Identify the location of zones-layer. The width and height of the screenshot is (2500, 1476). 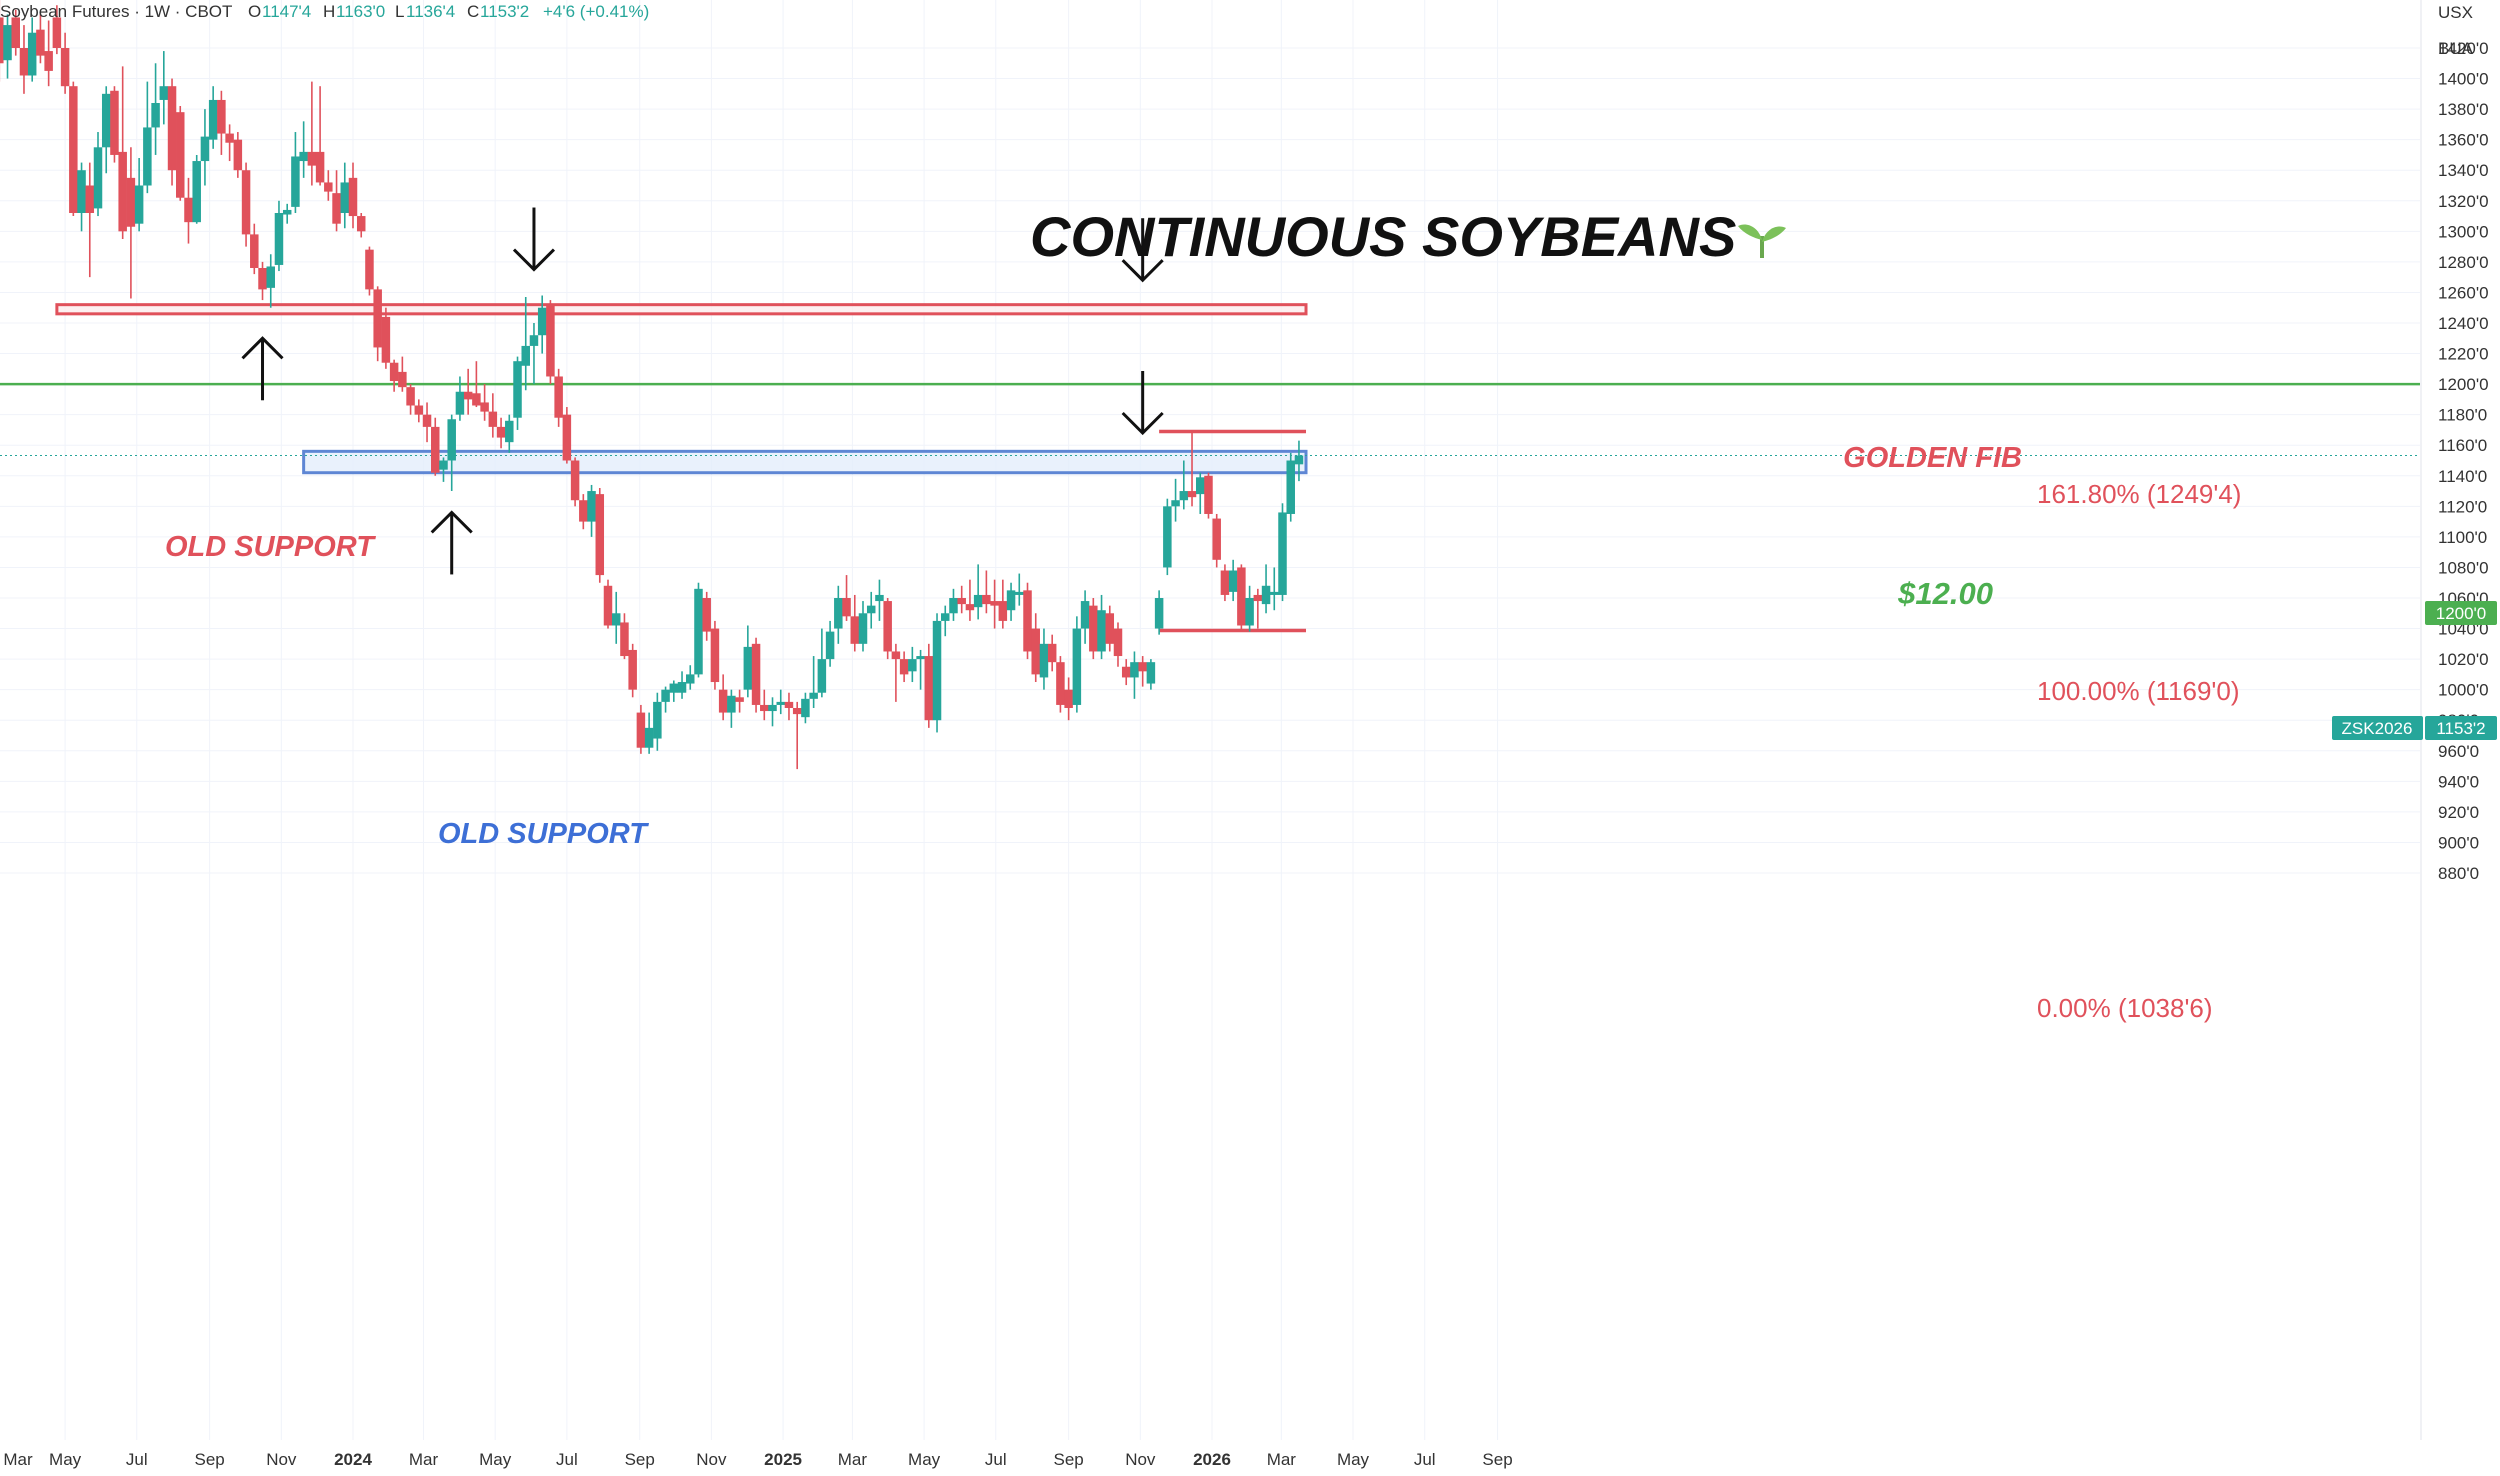
(681, 389).